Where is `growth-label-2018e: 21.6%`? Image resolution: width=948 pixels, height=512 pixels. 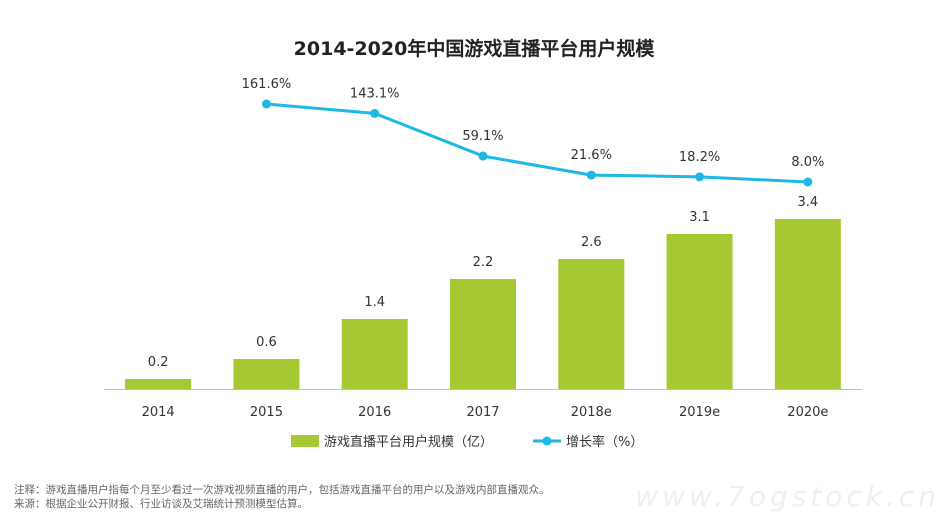 growth-label-2018e: 21.6% is located at coordinates (591, 155).